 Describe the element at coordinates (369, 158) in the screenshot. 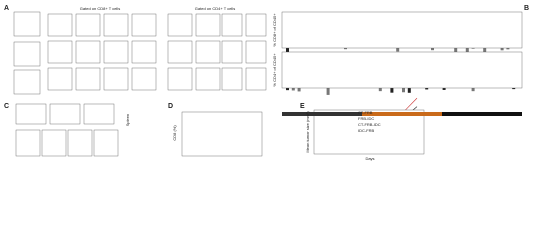

I see `axis-label: Days` at that location.